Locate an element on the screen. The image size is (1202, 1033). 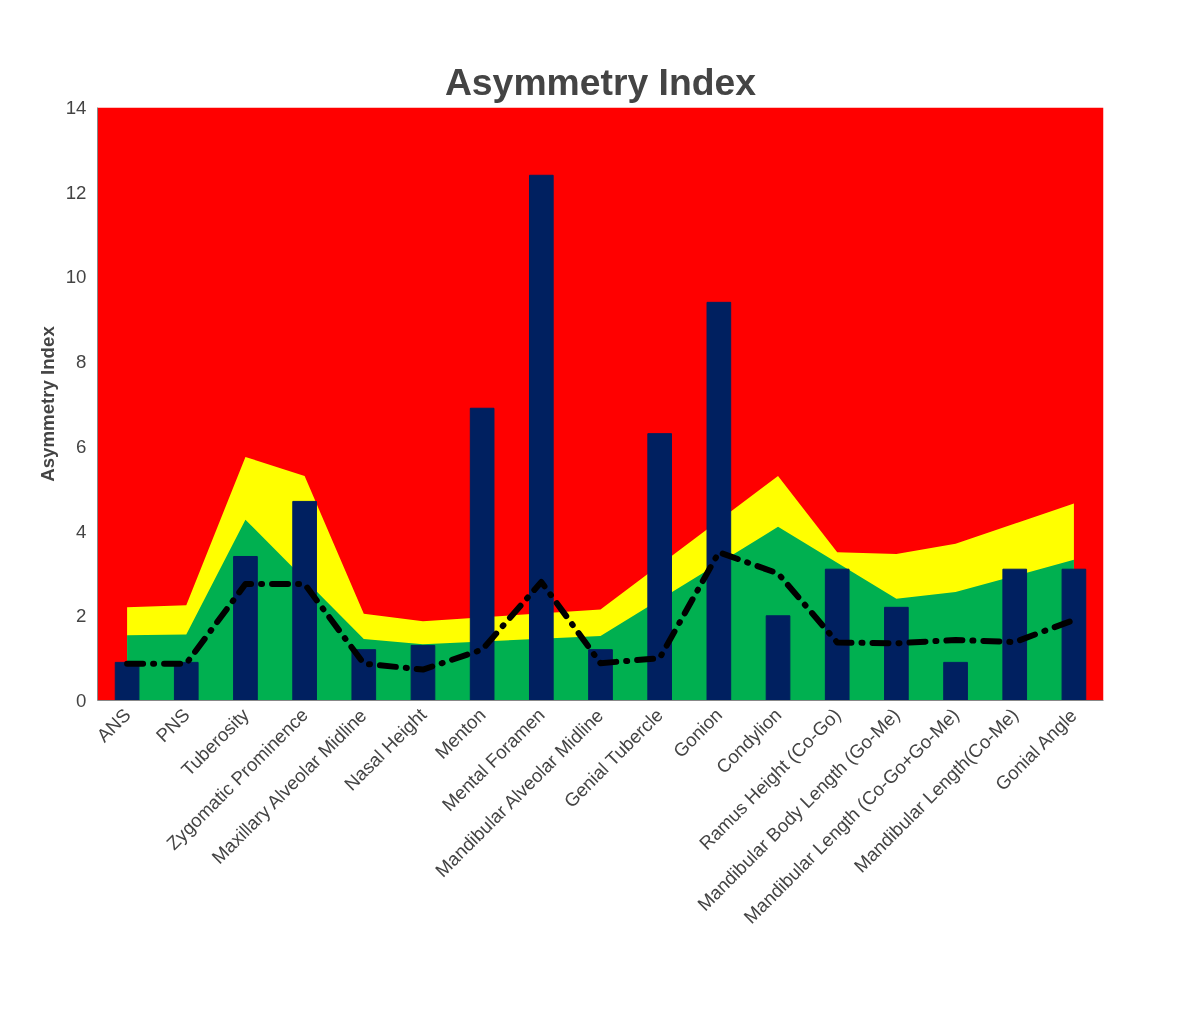
y-tick-label: 2 is located at coordinates (81, 616).